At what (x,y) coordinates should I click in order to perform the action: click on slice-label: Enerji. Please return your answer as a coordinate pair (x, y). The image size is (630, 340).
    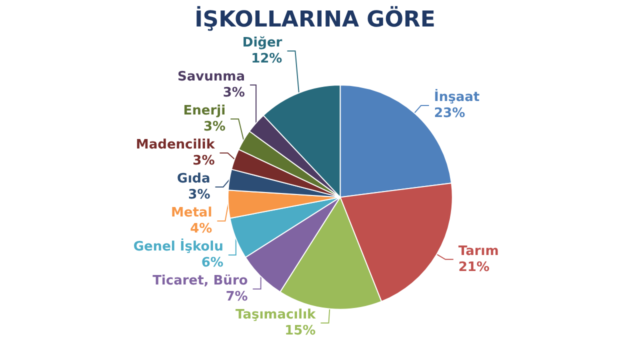
    Looking at the image, I should click on (204, 111).